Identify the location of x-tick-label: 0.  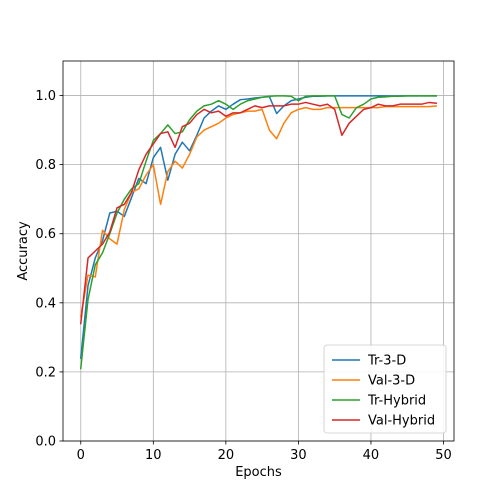
(81, 455).